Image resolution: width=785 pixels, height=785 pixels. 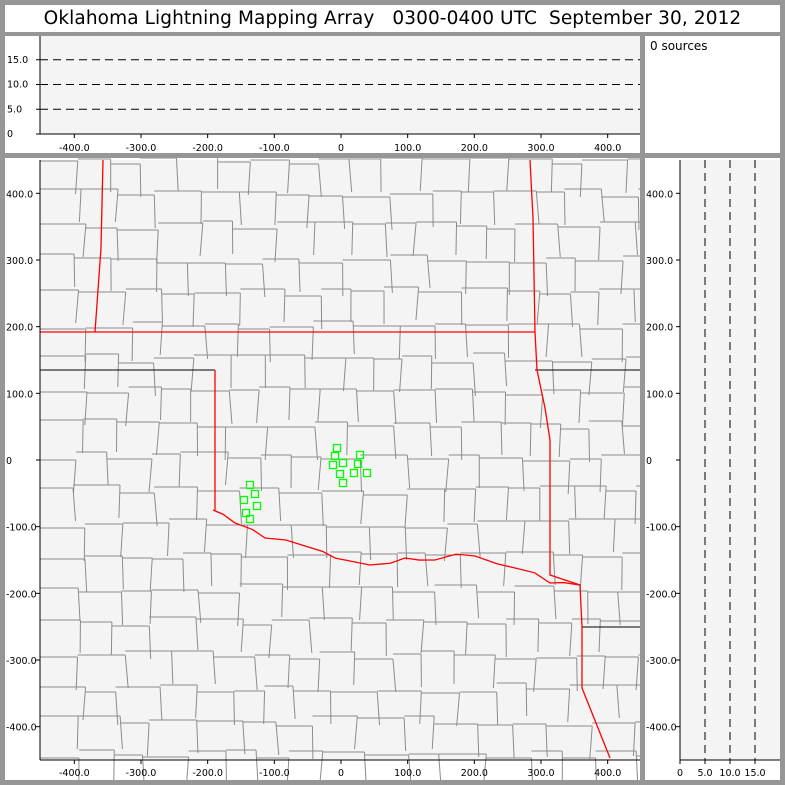 I want to click on y-tick-label: -300.0, so click(x=661, y=661).